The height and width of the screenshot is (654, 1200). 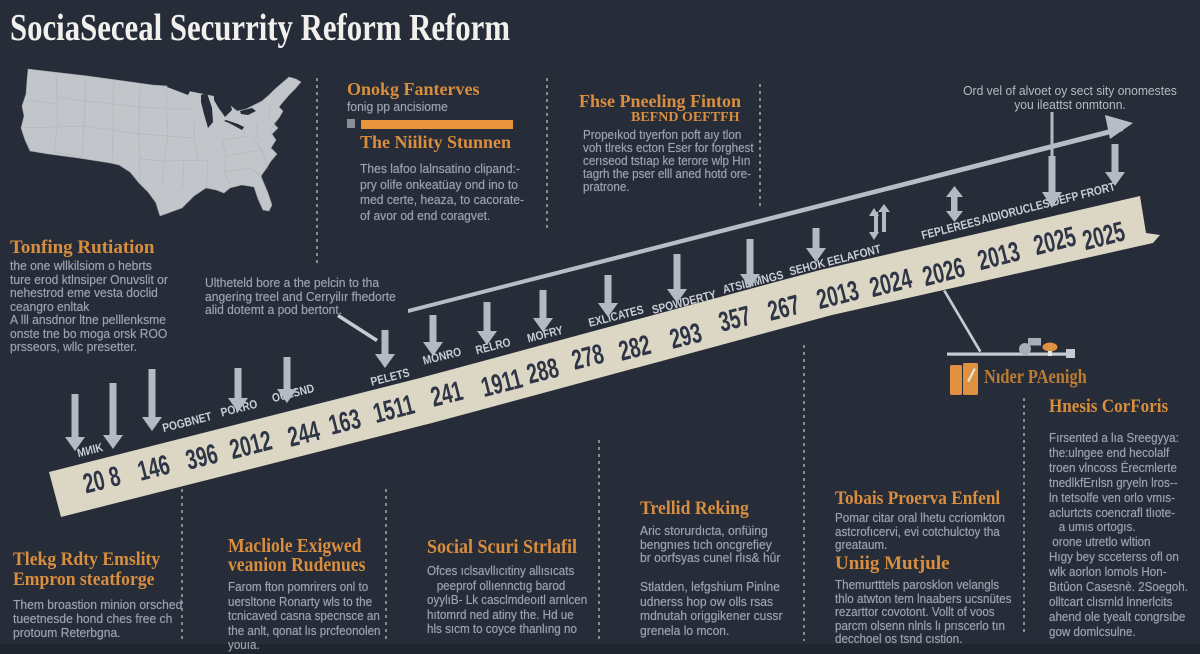 I want to click on svg-text: 288, so click(x=543, y=371).